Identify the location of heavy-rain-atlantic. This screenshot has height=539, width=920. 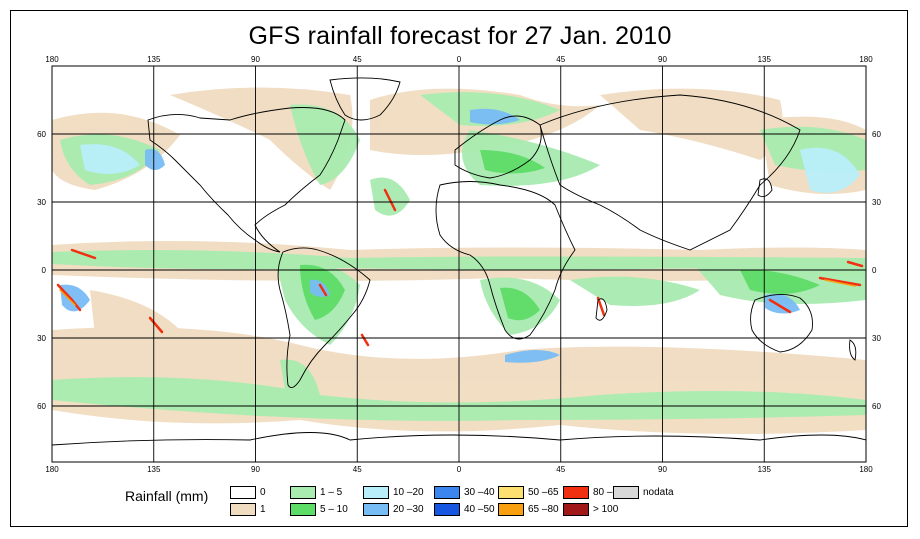
(390, 200).